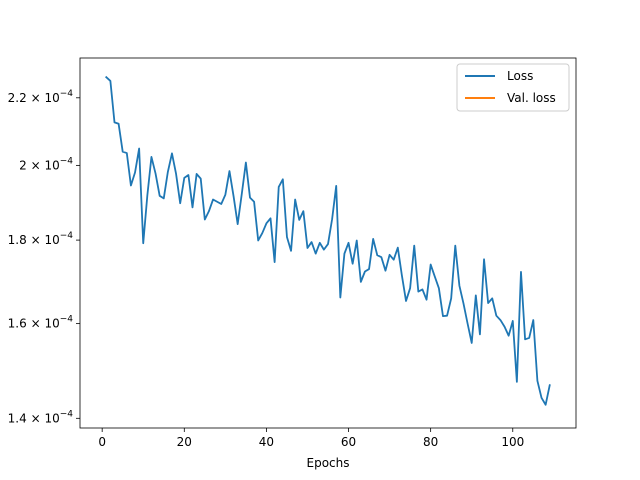 This screenshot has height=480, width=640. I want to click on x-tick-label: 20, so click(184, 442).